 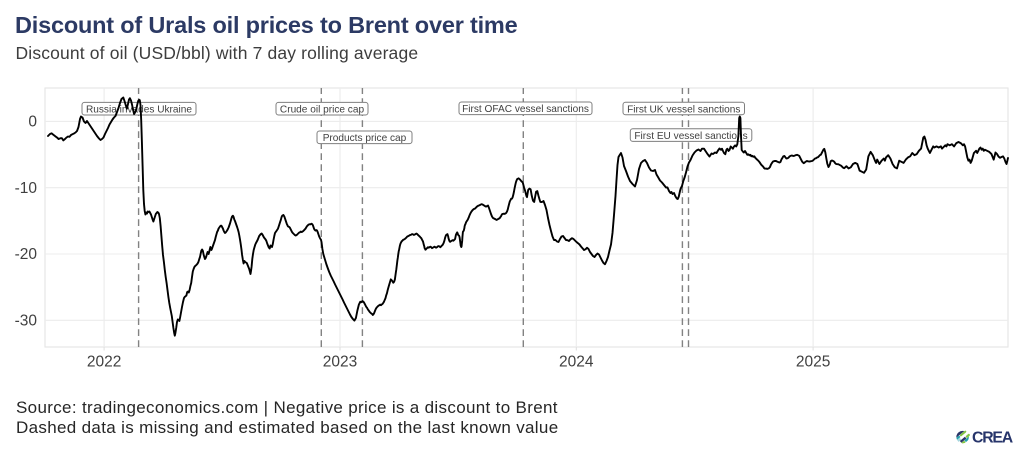 I want to click on svg-text: First EU vessel sanctions, so click(x=690, y=136).